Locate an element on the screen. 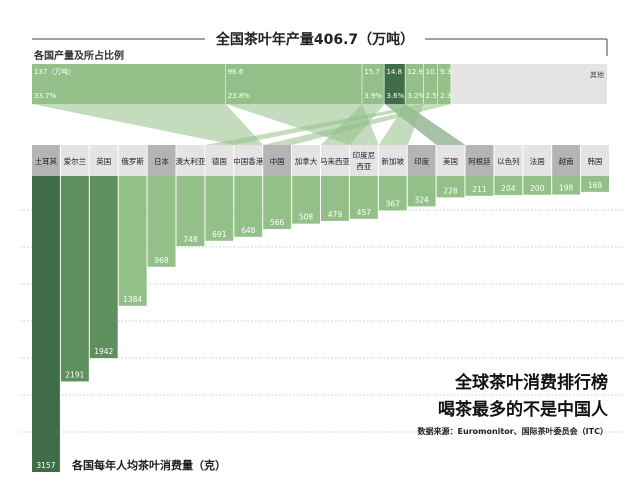 This screenshot has width=640, height=495. country-label: 德国 is located at coordinates (219, 161).